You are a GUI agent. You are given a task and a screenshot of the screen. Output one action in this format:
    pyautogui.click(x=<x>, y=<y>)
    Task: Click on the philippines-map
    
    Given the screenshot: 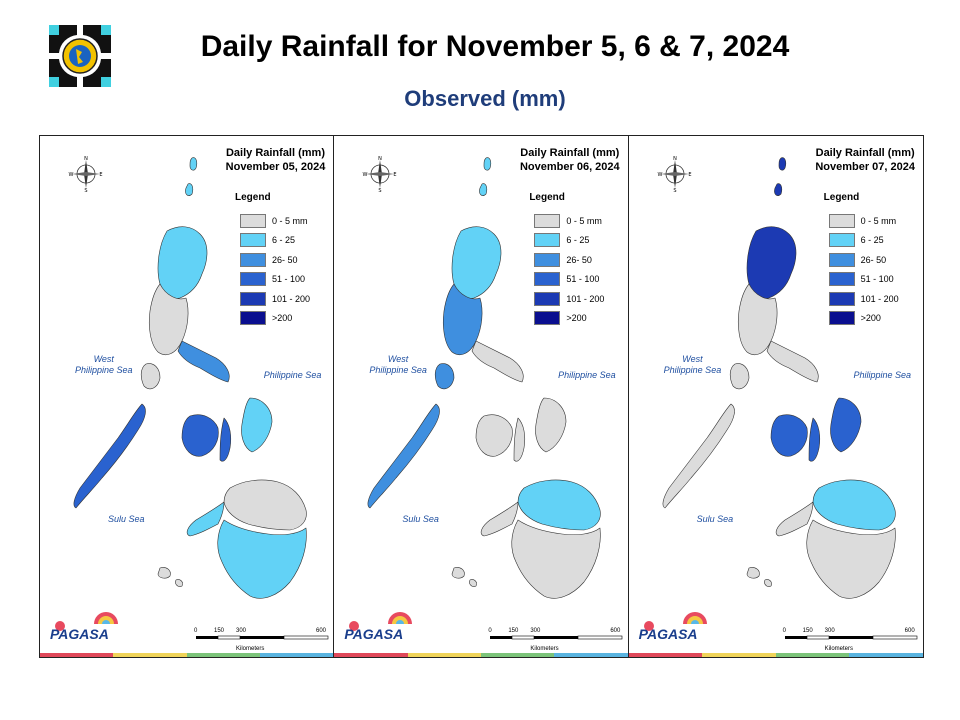 What is the action you would take?
    pyautogui.click(x=779, y=378)
    